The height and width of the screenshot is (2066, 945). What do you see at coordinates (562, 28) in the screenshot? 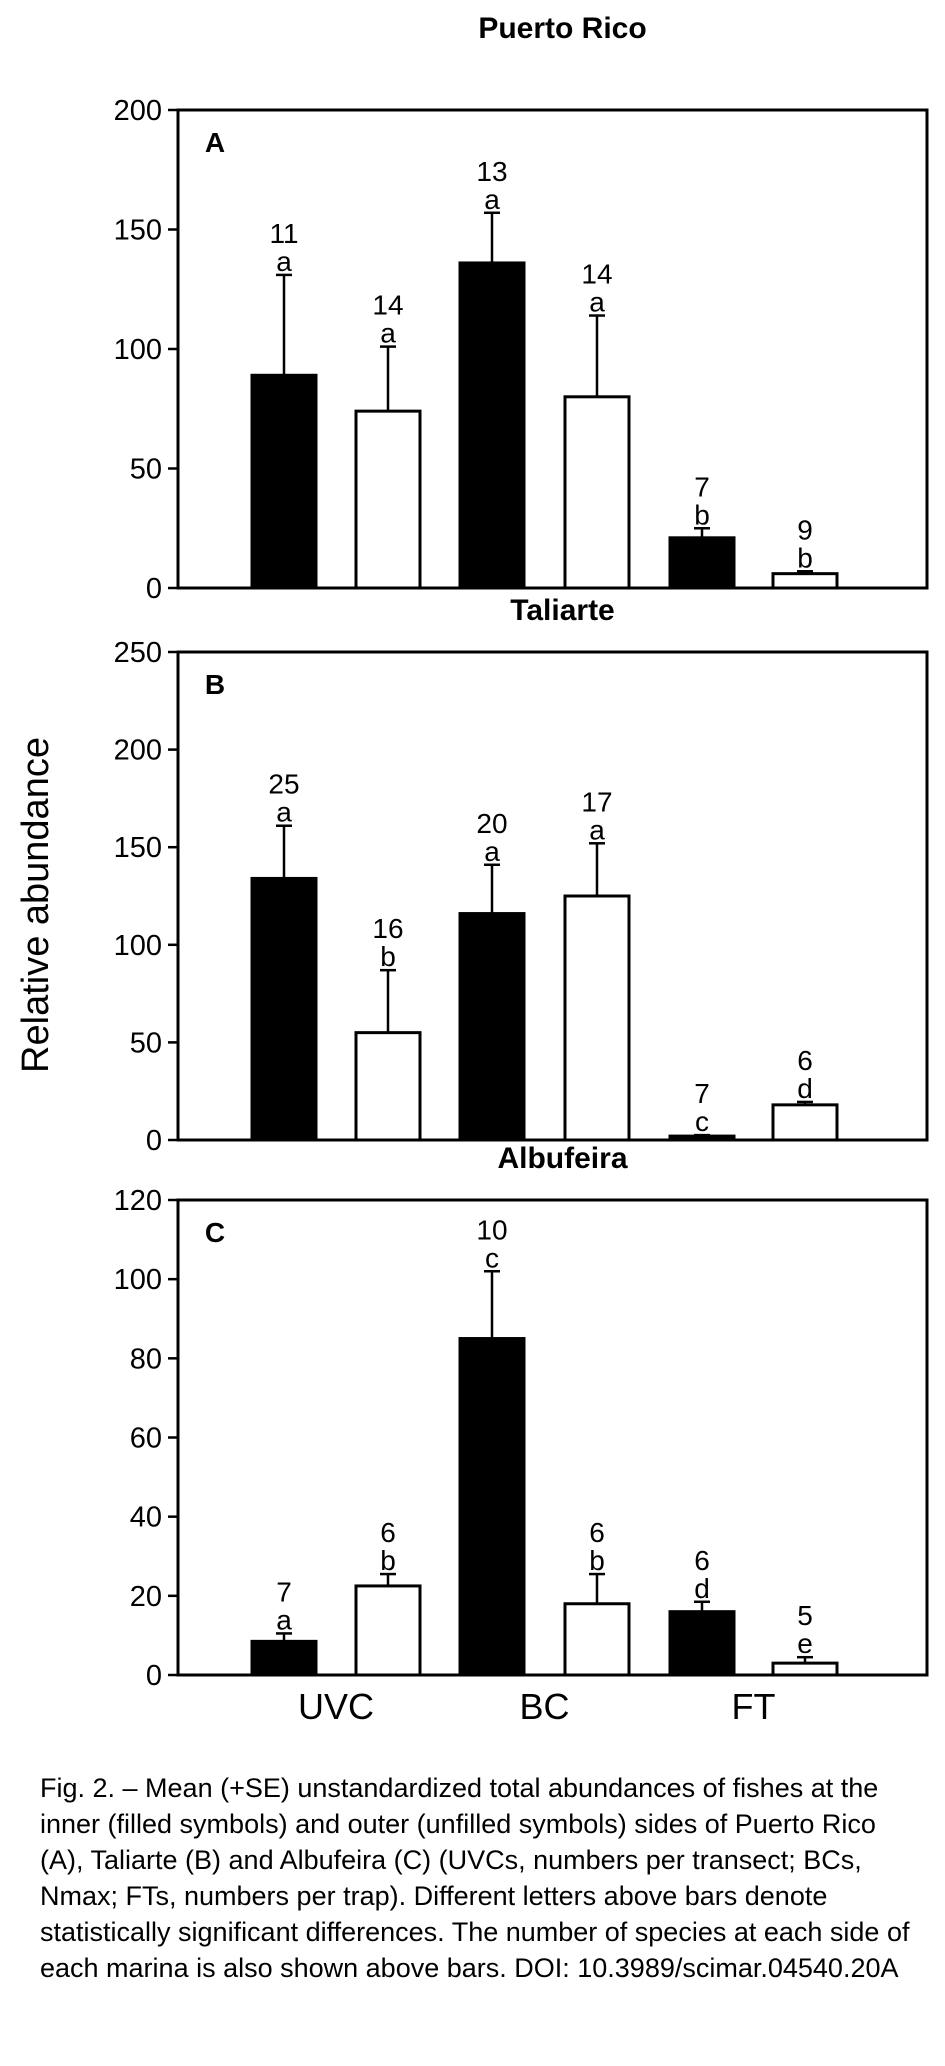
I see `panel-title: Puerto Rico` at bounding box center [562, 28].